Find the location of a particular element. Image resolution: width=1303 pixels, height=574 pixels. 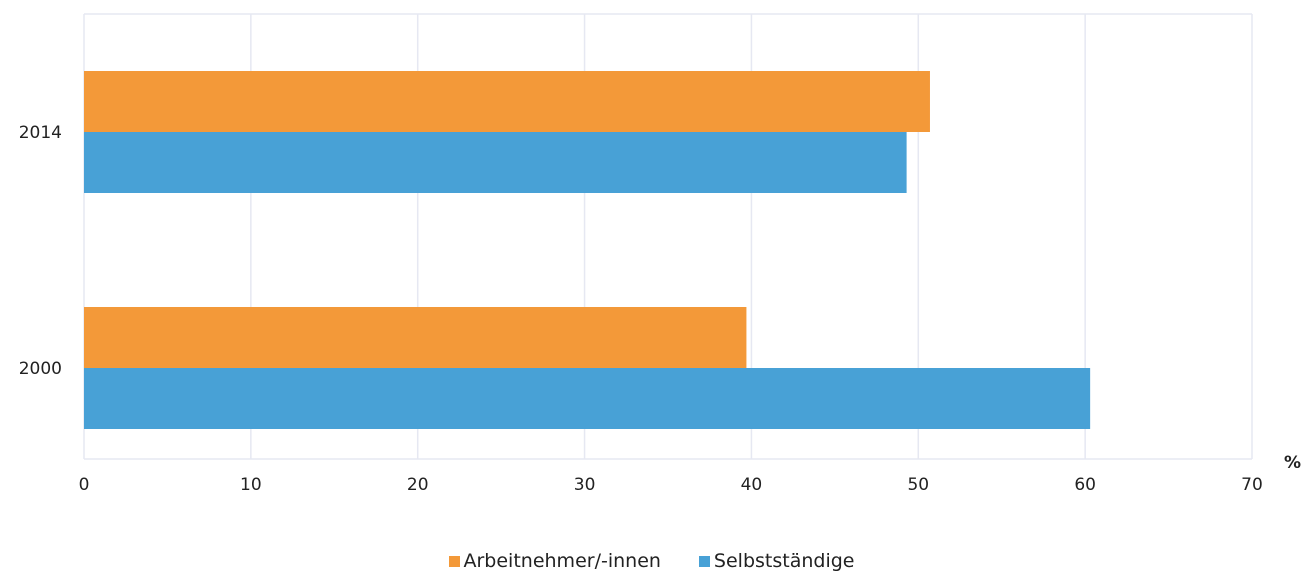

x-tick-label: 60 is located at coordinates (1085, 485).